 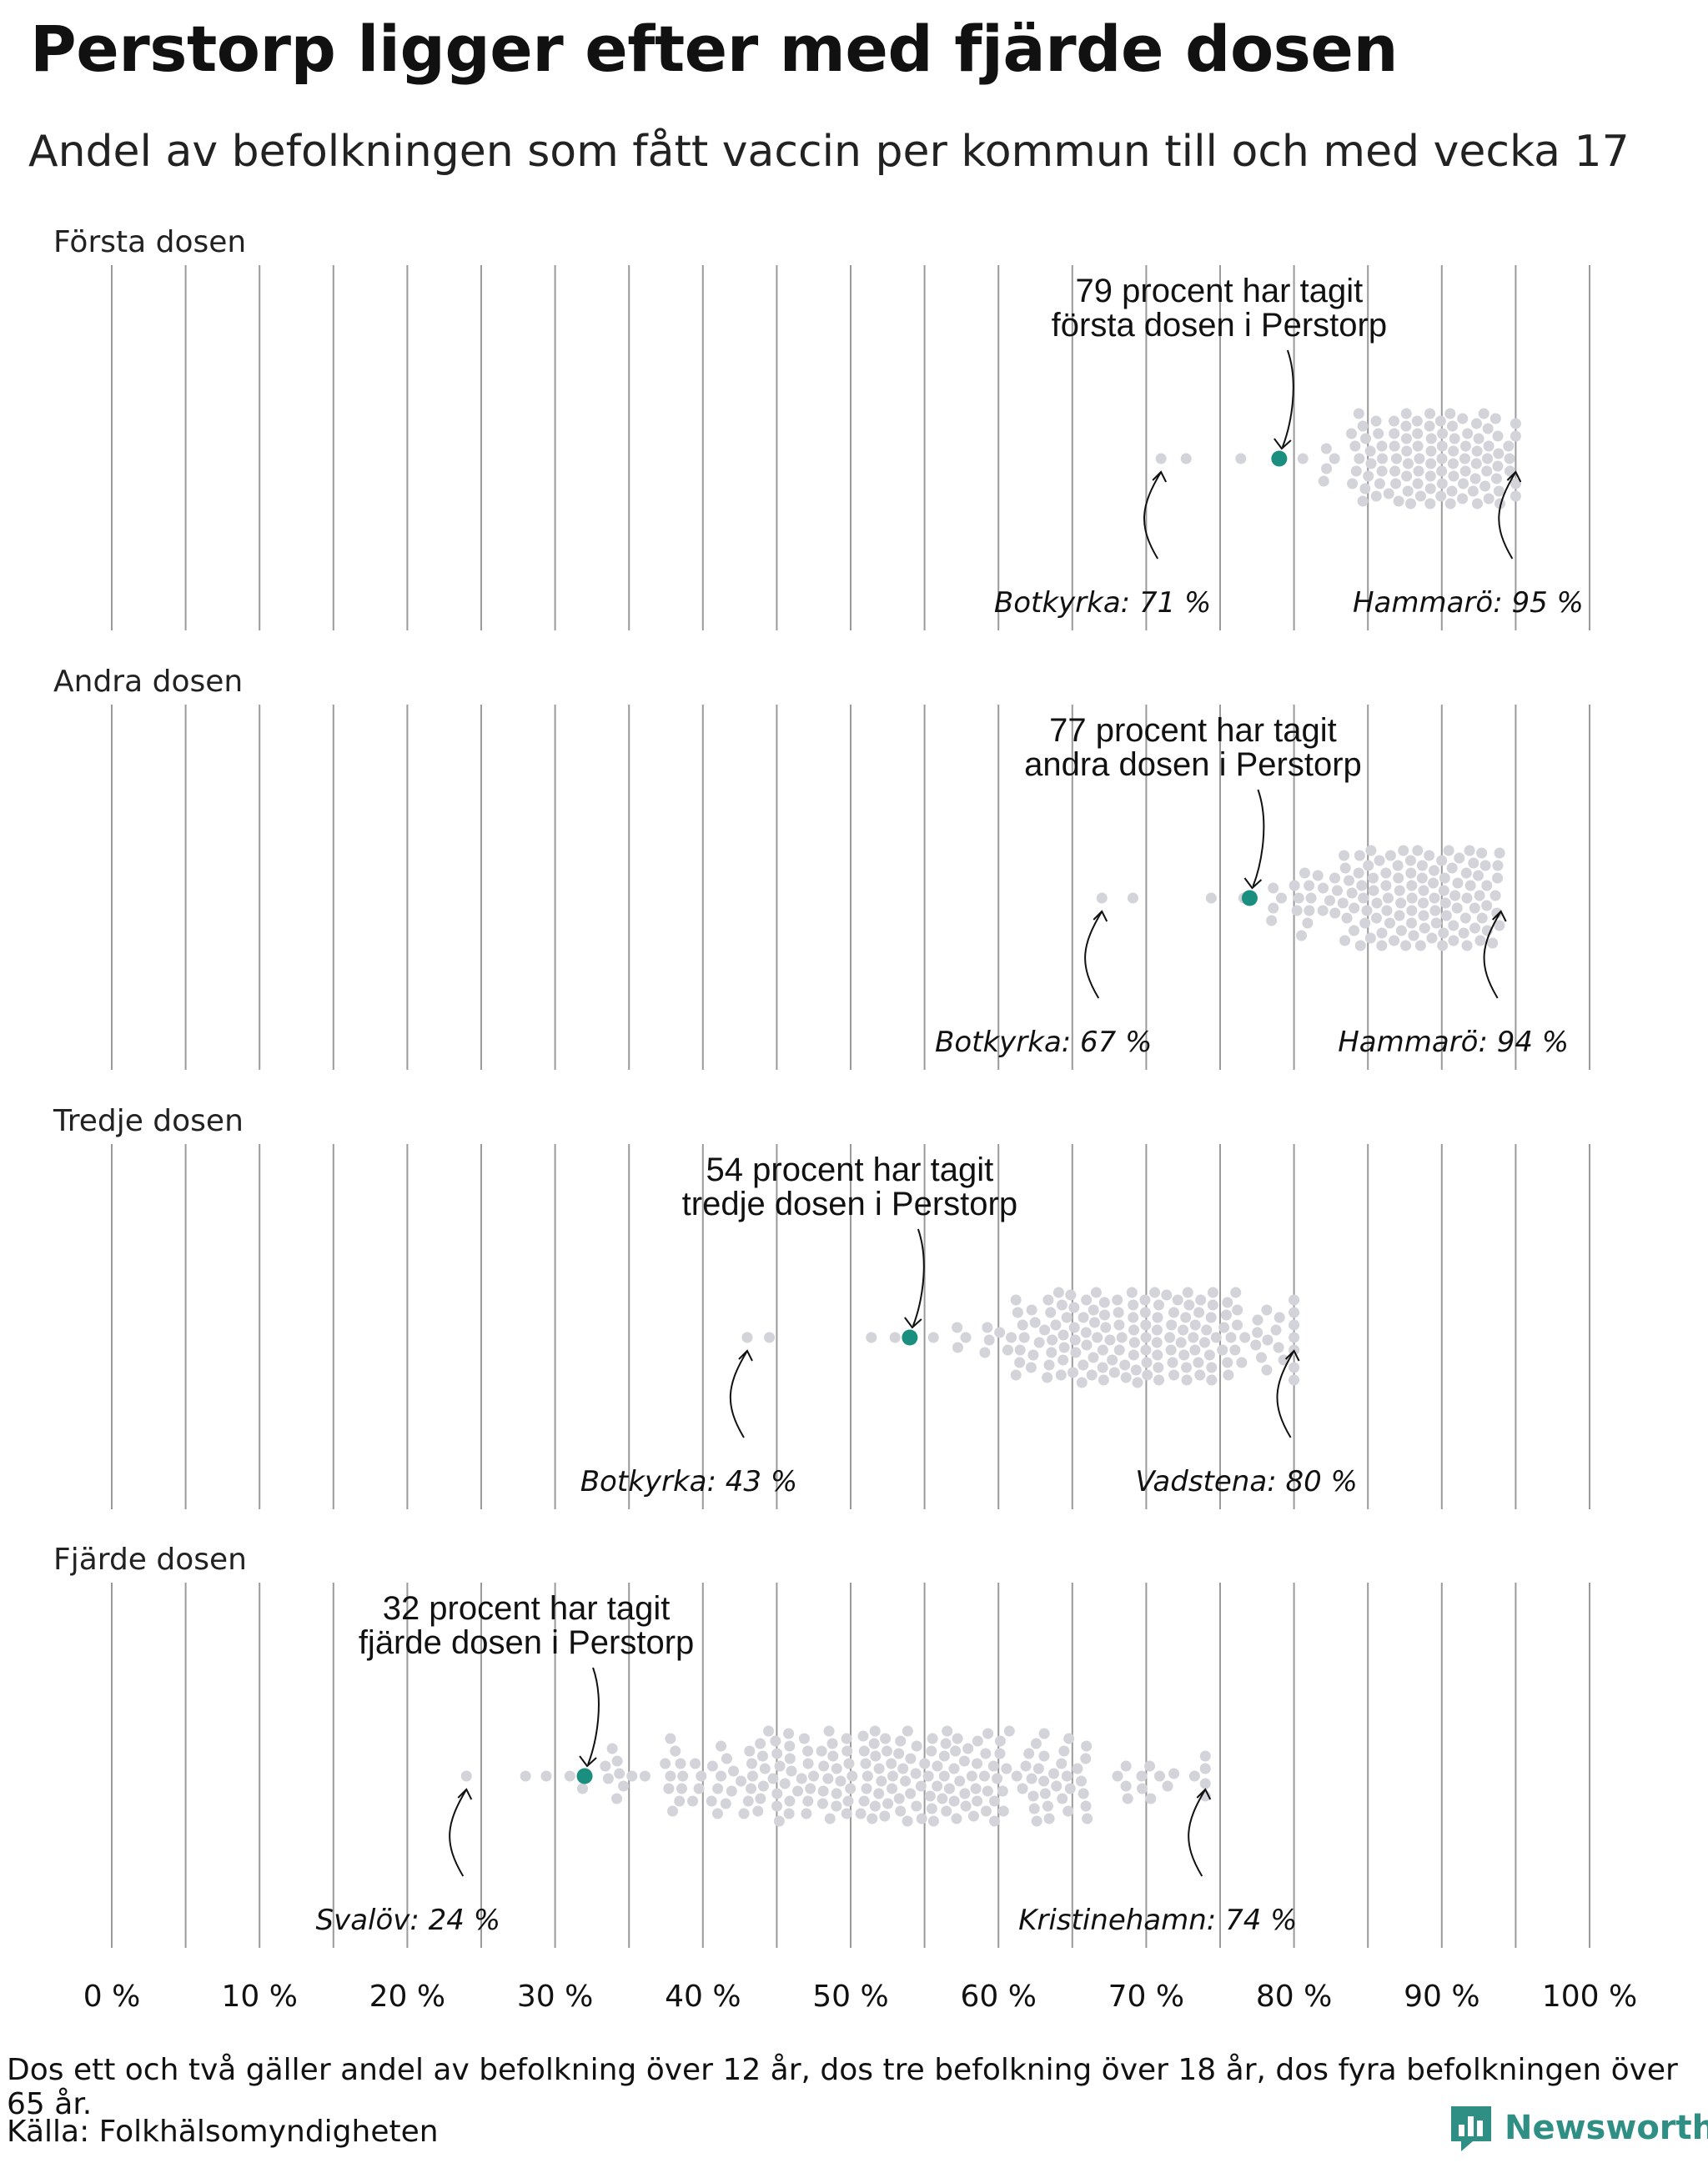 I want to click on municipality-dots, so click(x=835, y=1776).